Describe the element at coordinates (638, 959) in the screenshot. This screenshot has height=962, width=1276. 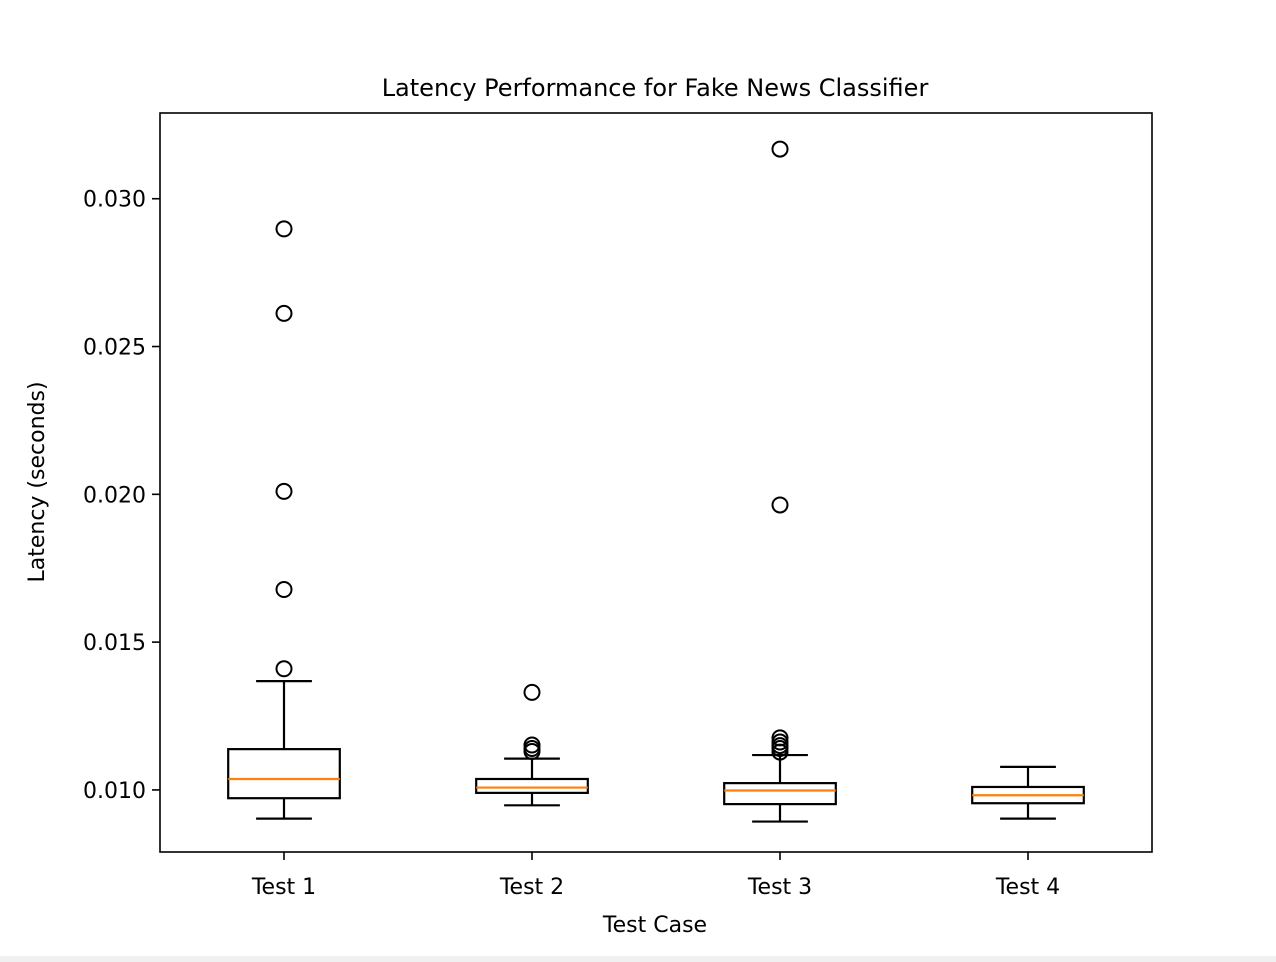
I see `footer-divider` at that location.